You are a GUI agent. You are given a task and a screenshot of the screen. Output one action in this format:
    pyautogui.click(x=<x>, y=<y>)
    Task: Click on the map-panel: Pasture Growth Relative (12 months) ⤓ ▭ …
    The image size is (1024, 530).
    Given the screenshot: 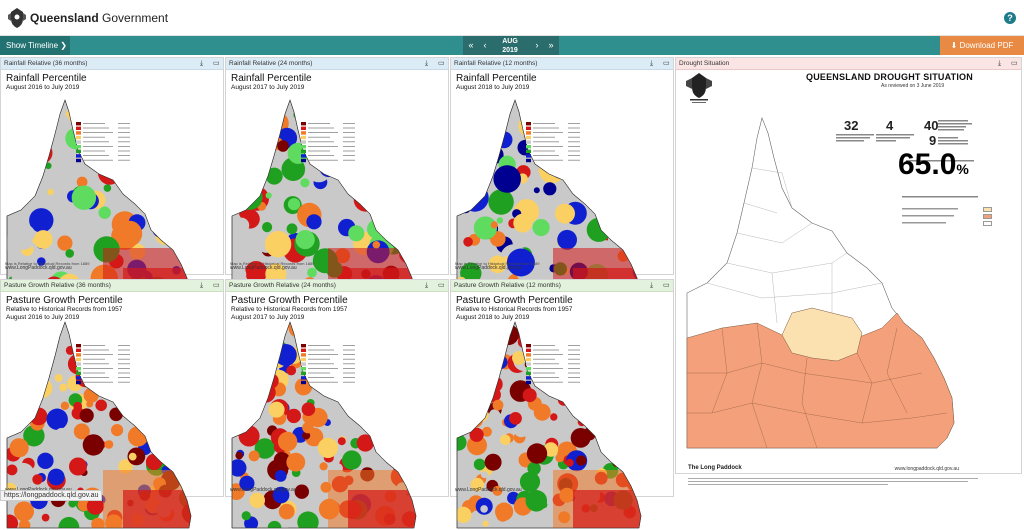 What is the action you would take?
    pyautogui.click(x=562, y=388)
    